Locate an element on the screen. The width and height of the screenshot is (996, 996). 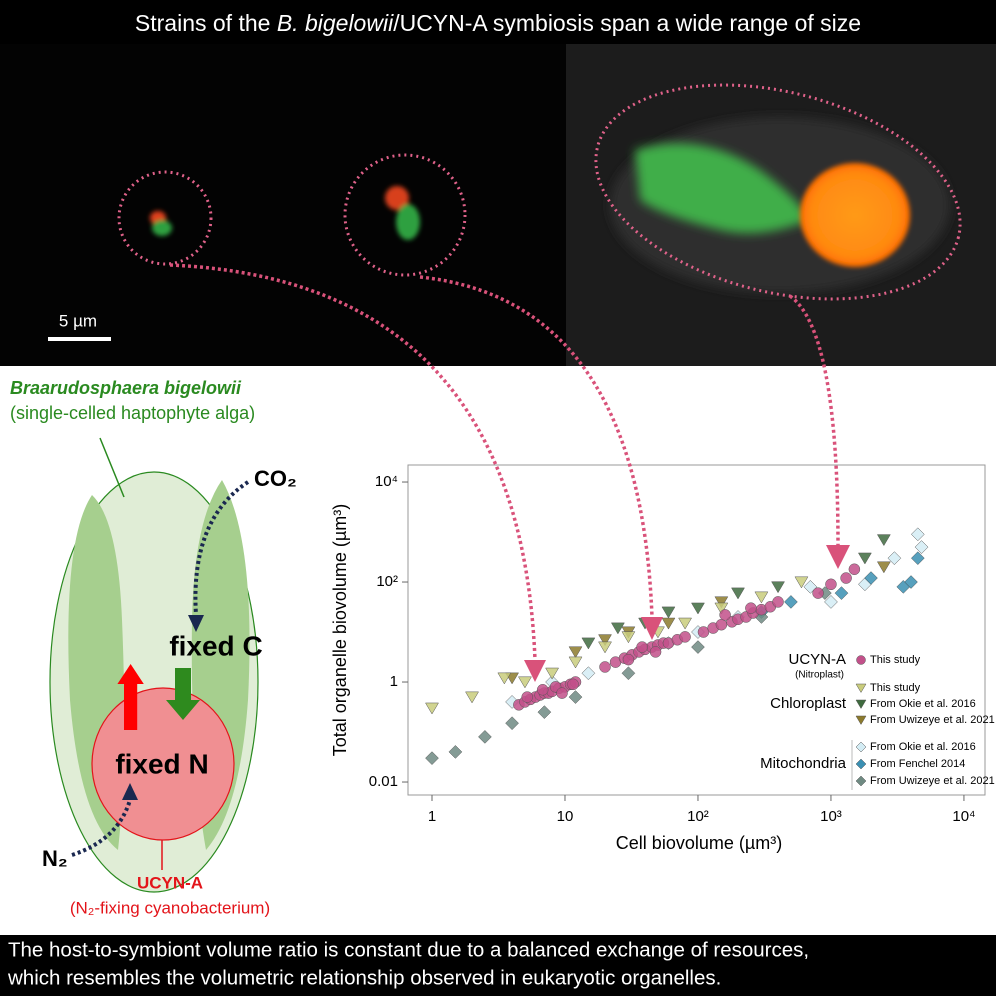
fixed-n-label: fixed N is located at coordinates (161, 763).